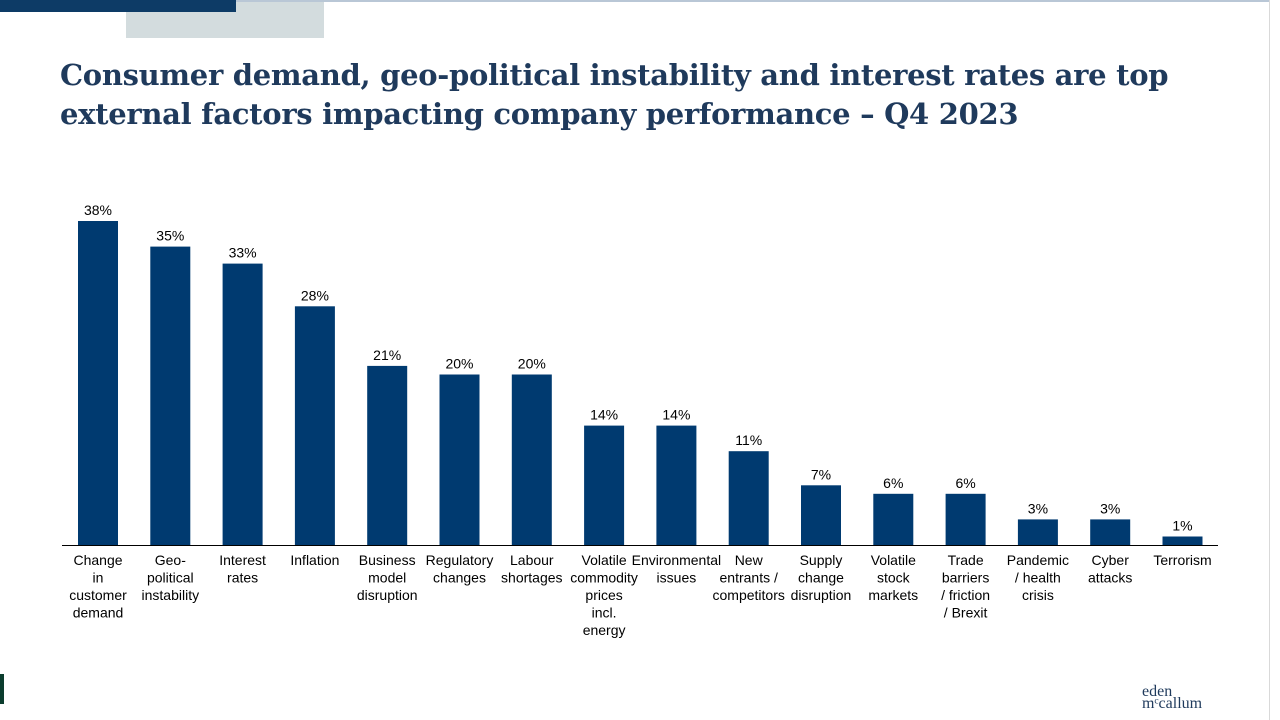  What do you see at coordinates (677, 569) in the screenshot?
I see `category-label-9: Environmental issues` at bounding box center [677, 569].